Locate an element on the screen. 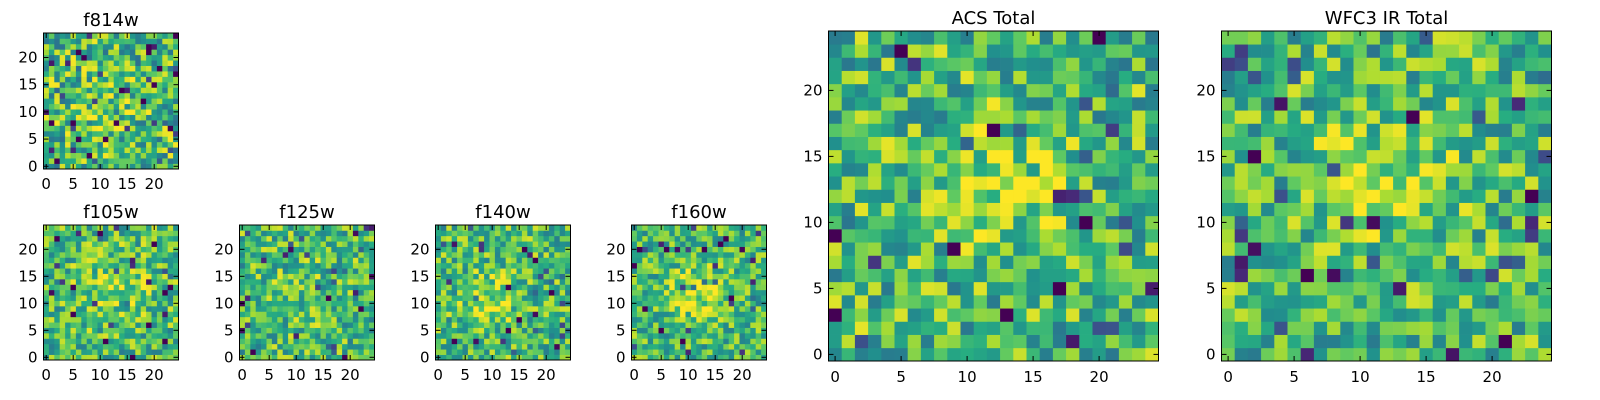 This screenshot has width=1600, height=400. x-tick-label: 10 is located at coordinates (296, 375).